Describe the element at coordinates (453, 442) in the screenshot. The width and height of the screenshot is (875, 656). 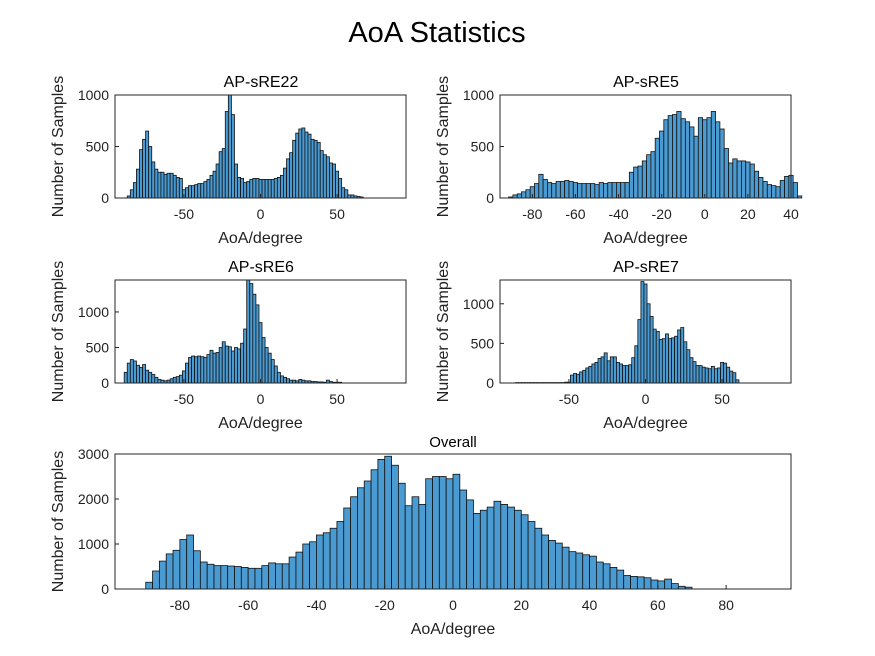
I see `subplot-title-overall: Overall` at that location.